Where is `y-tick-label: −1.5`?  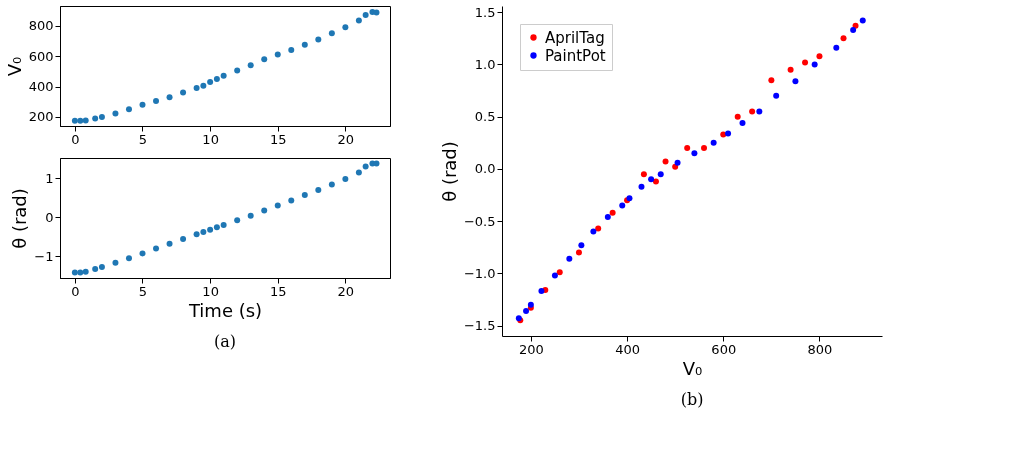
y-tick-label: −1.5 is located at coordinates (479, 326).